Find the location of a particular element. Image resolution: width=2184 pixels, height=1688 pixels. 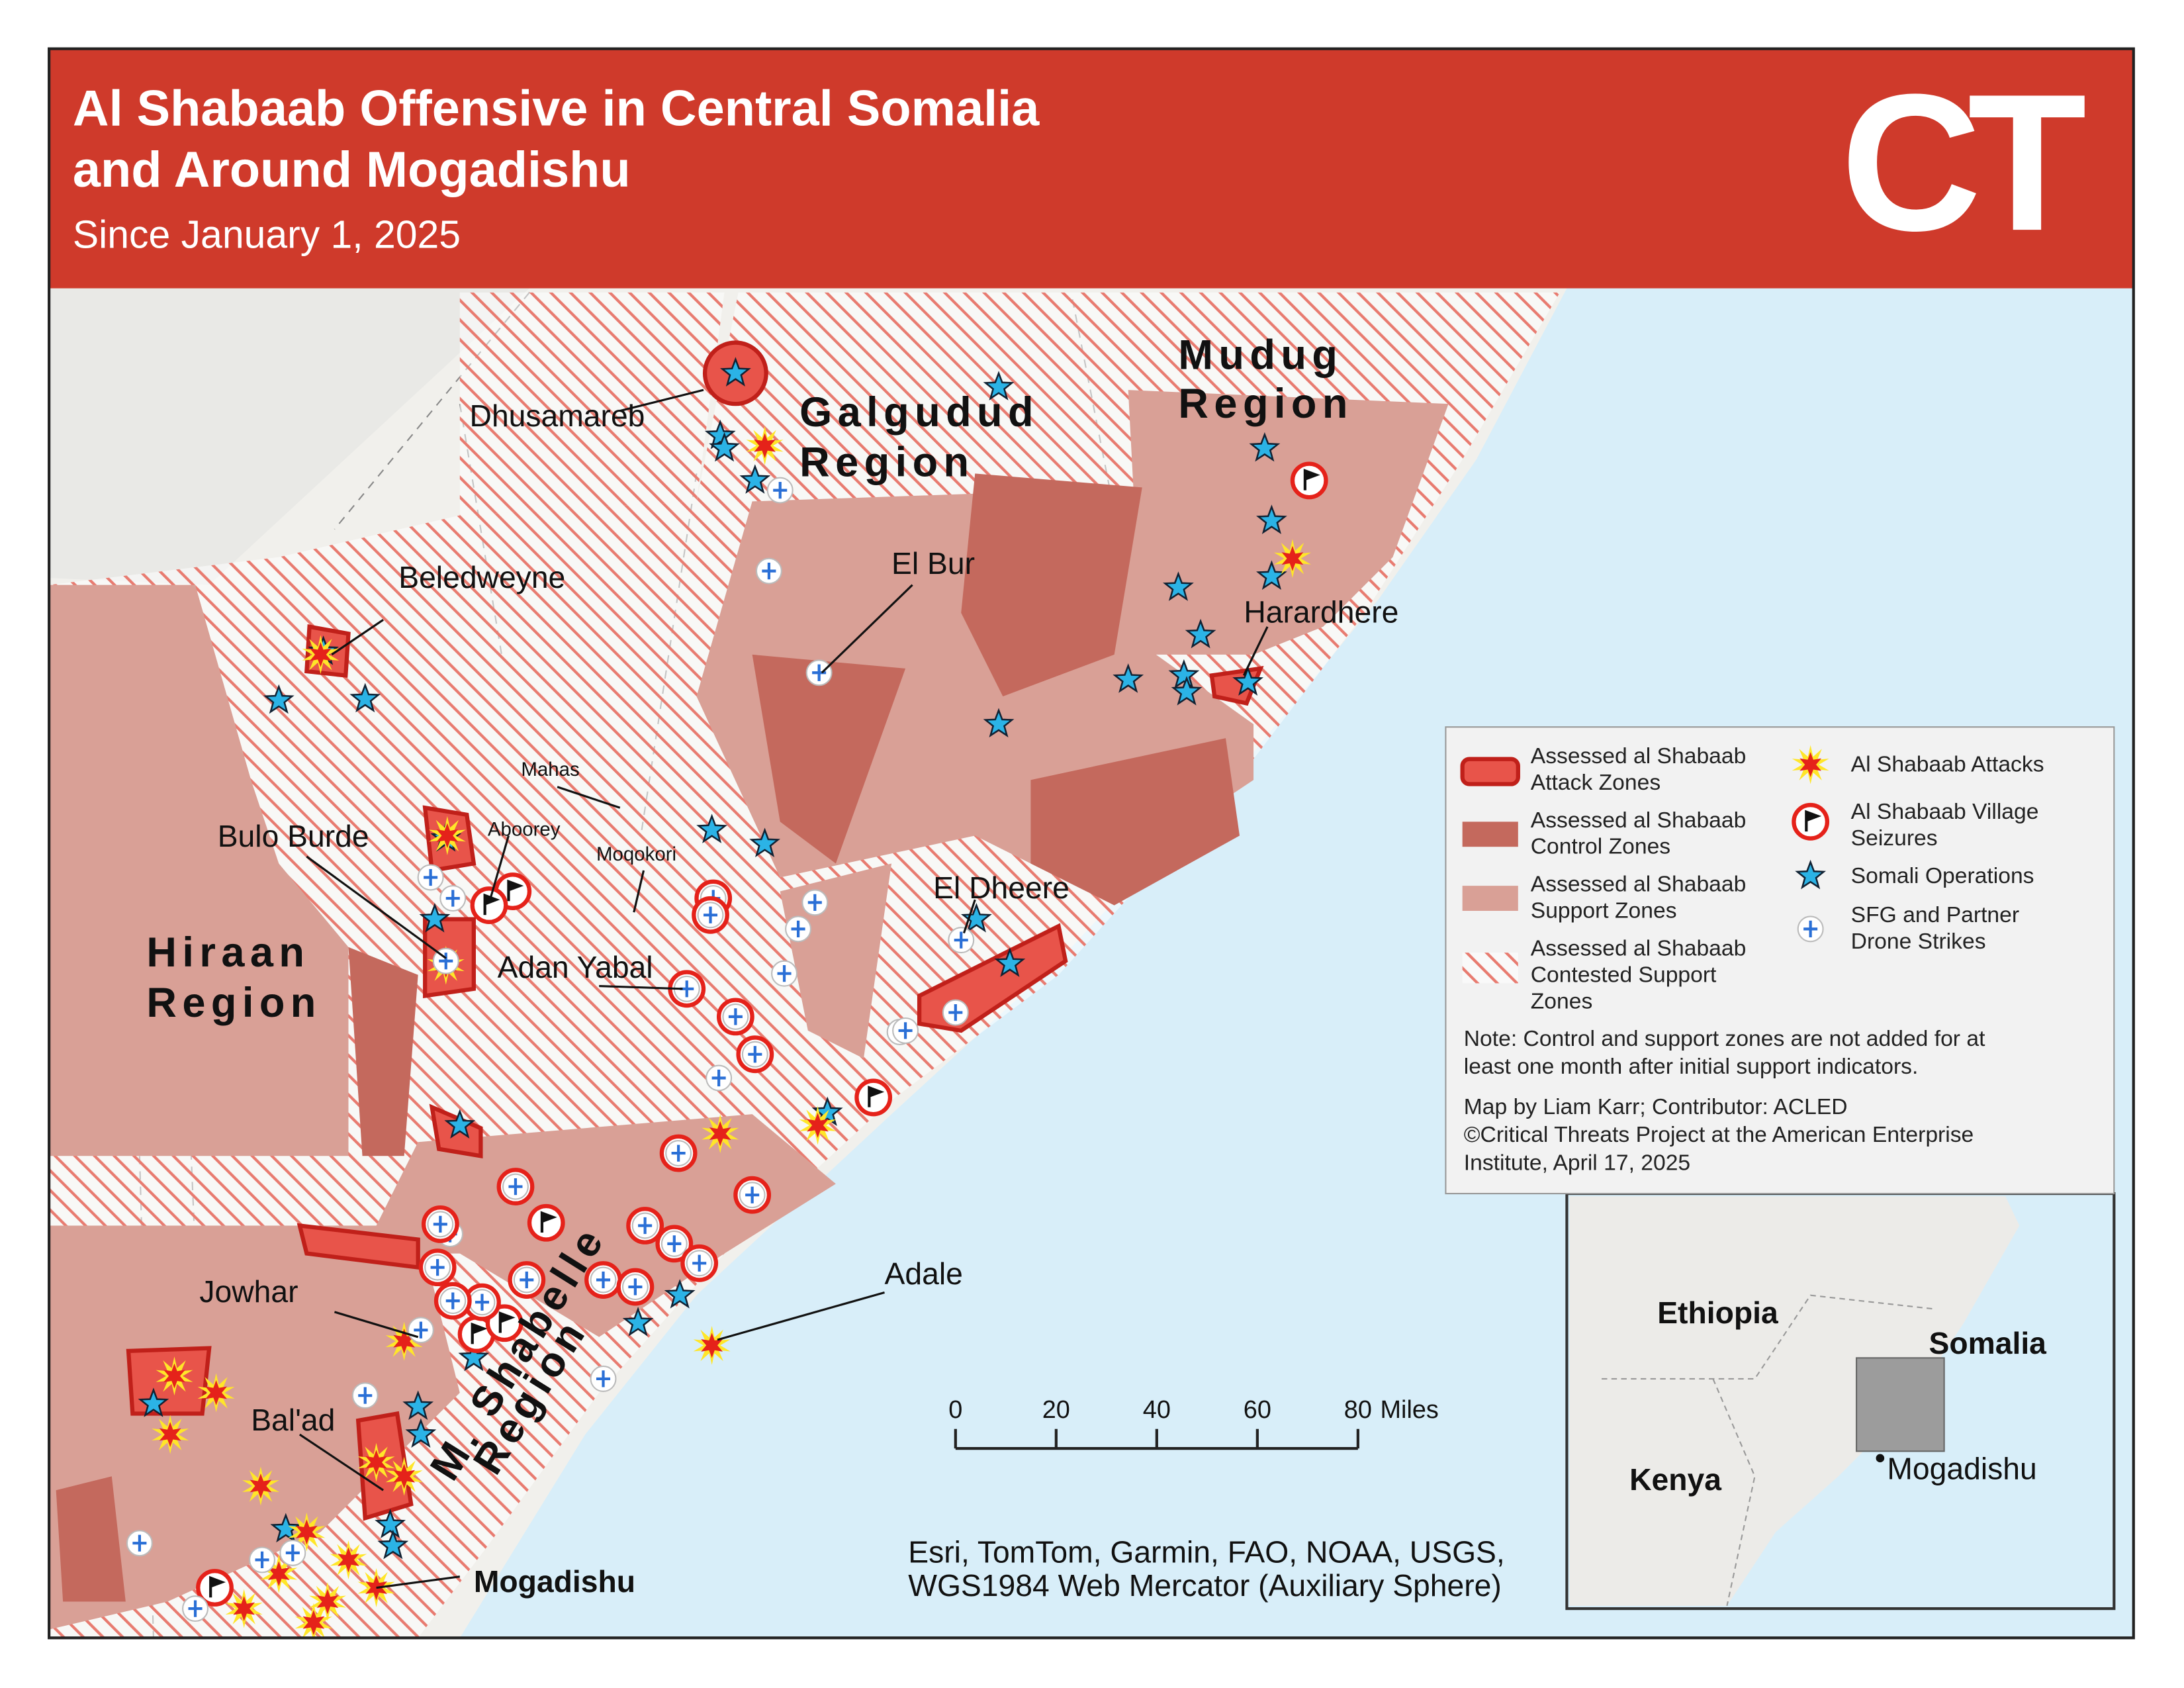

attack-zone is located at coordinates (358, 1246).